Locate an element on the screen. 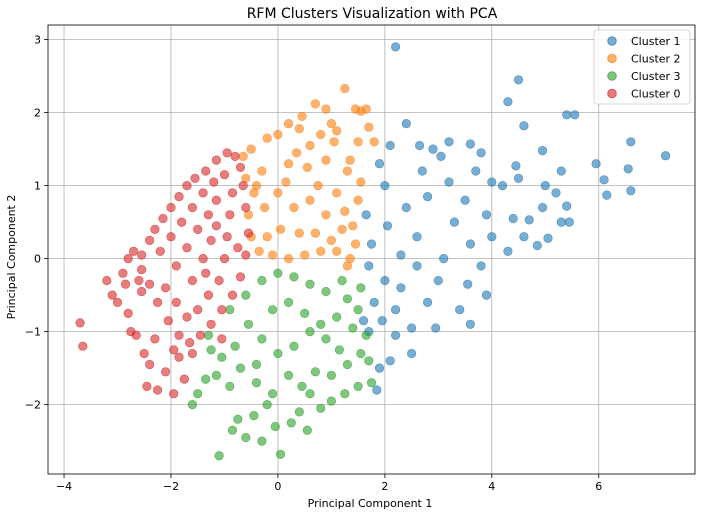 This screenshot has width=702, height=516. y-tick-label: 3 is located at coordinates (37, 40).